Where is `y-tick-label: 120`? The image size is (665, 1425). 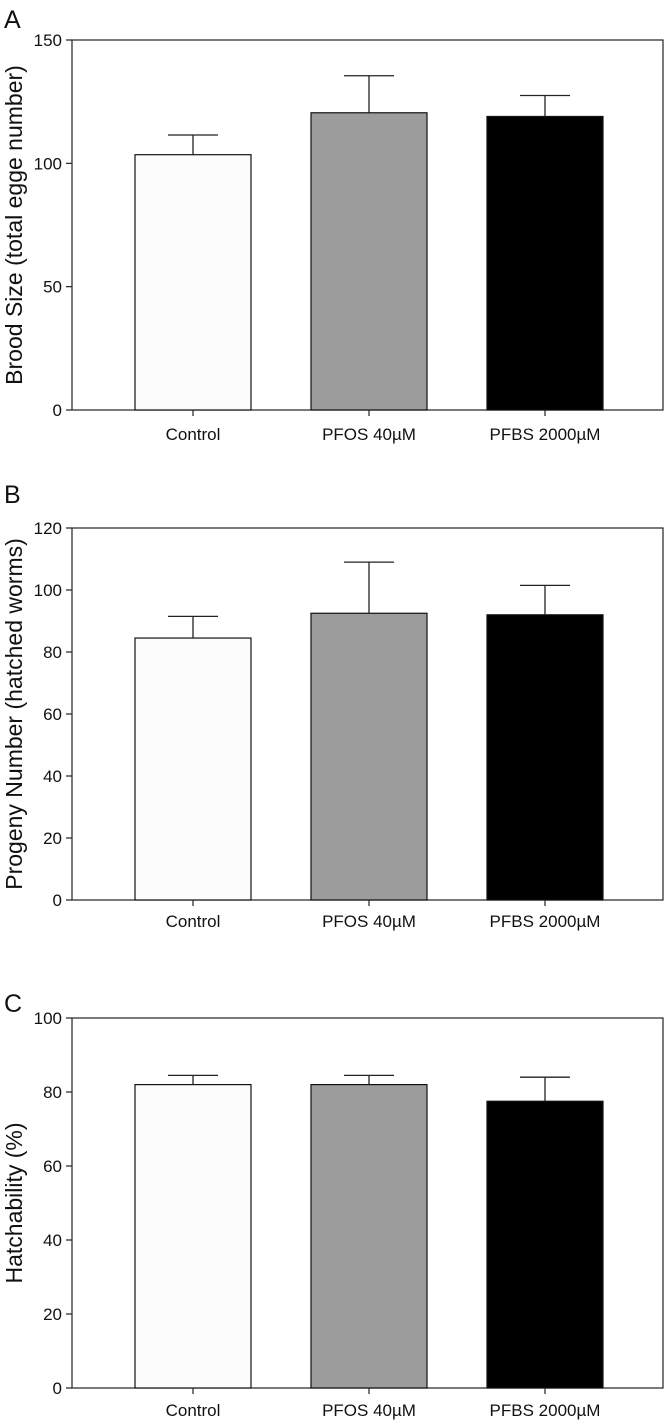
y-tick-label: 120 is located at coordinates (48, 528).